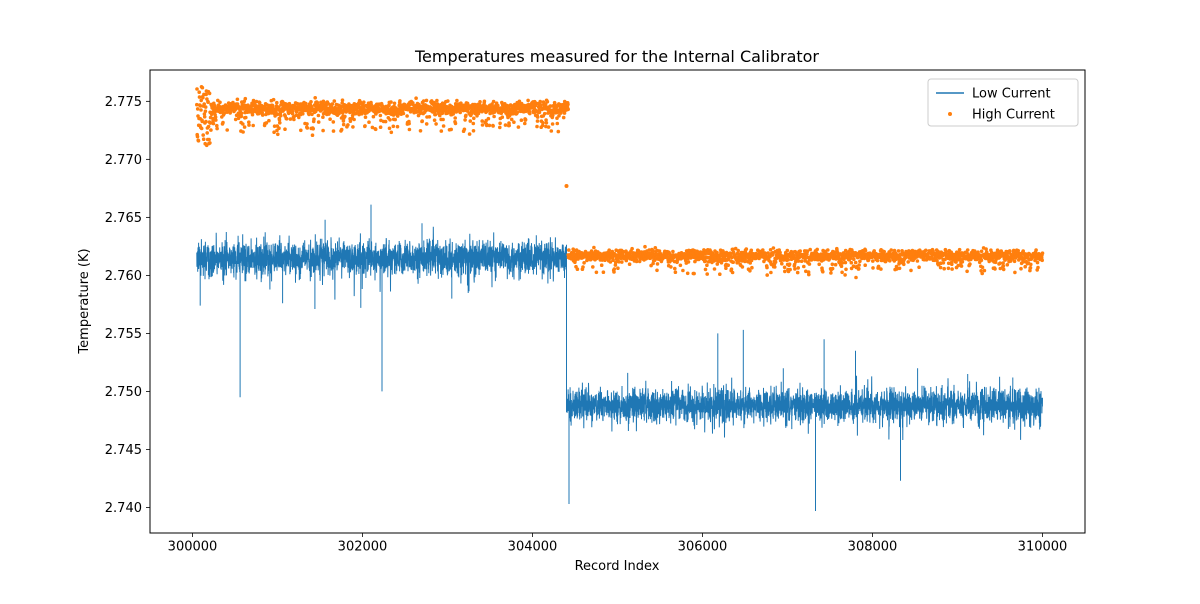 The image size is (1200, 604). Describe the element at coordinates (363, 547) in the screenshot. I see `x-tick-label: 302000` at that location.